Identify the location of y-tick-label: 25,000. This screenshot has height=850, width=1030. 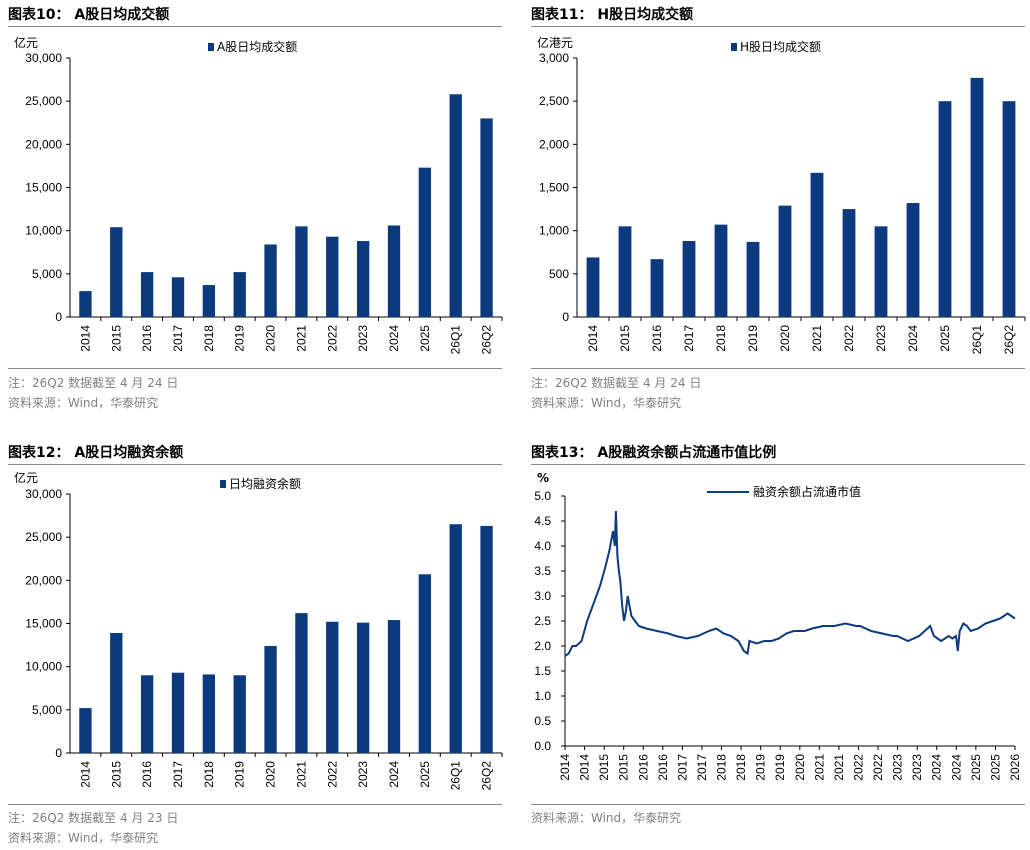
(43, 537).